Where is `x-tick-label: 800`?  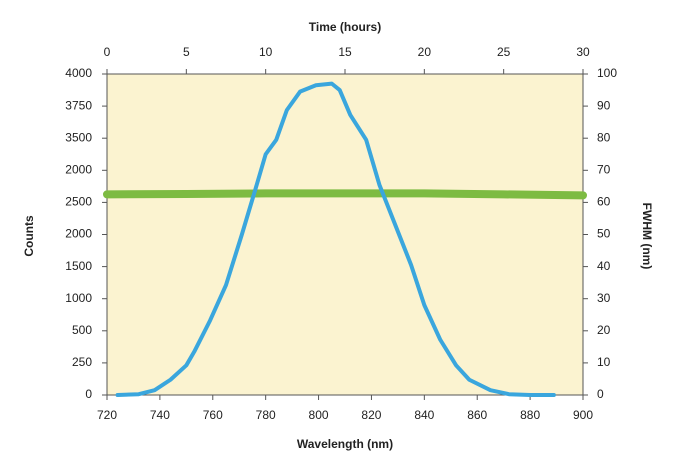 x-tick-label: 800 is located at coordinates (319, 415).